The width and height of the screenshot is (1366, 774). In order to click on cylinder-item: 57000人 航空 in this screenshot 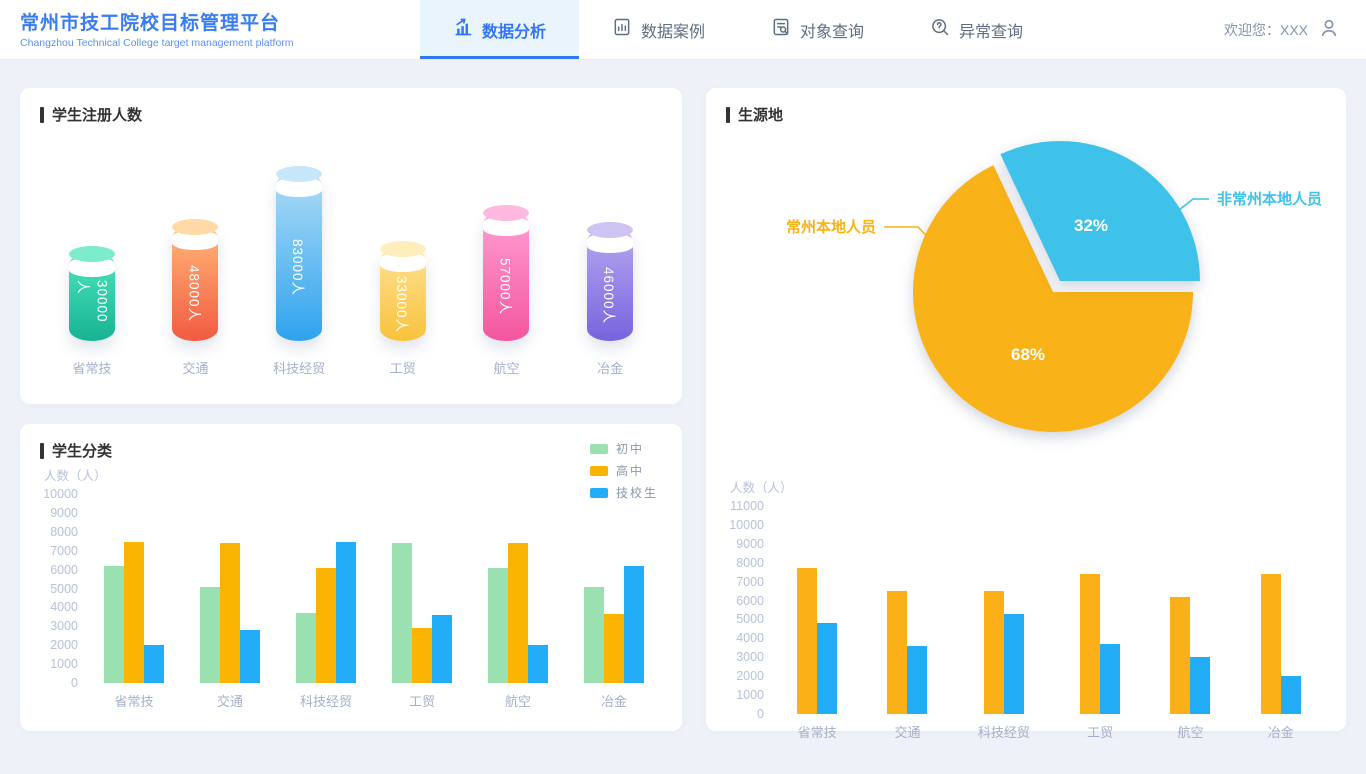, I will do `click(506, 259)`.